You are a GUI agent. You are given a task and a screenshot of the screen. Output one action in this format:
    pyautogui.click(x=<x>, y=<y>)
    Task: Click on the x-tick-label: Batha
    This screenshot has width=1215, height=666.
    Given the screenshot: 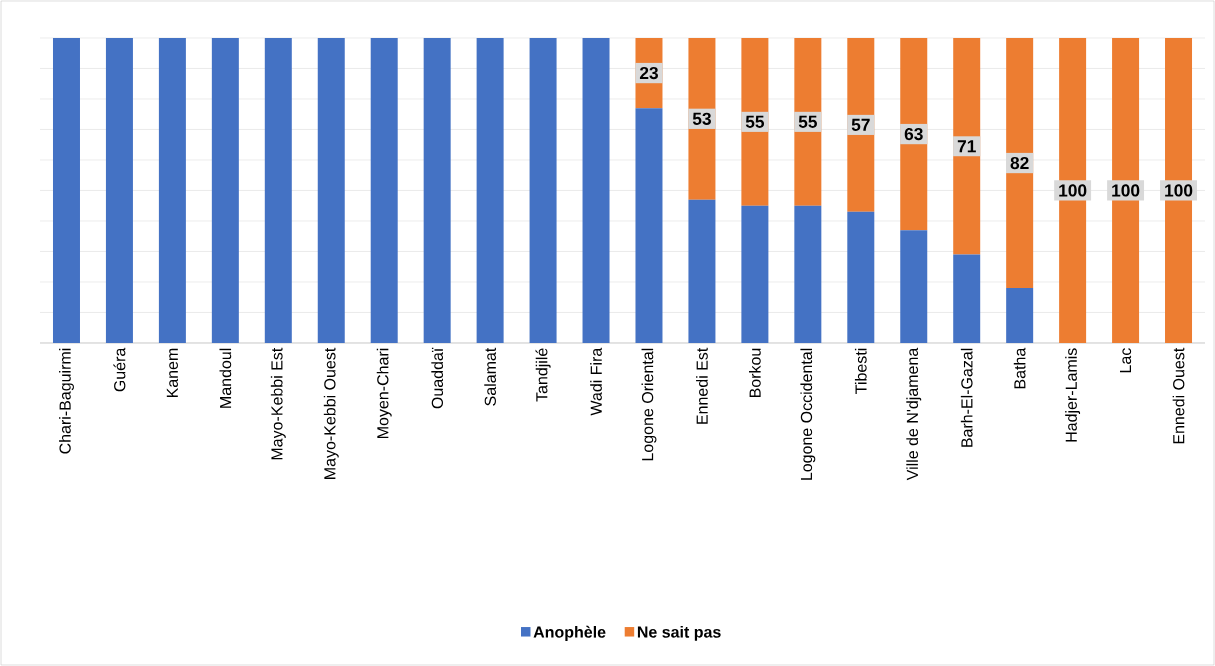 What is the action you would take?
    pyautogui.click(x=1019, y=368)
    